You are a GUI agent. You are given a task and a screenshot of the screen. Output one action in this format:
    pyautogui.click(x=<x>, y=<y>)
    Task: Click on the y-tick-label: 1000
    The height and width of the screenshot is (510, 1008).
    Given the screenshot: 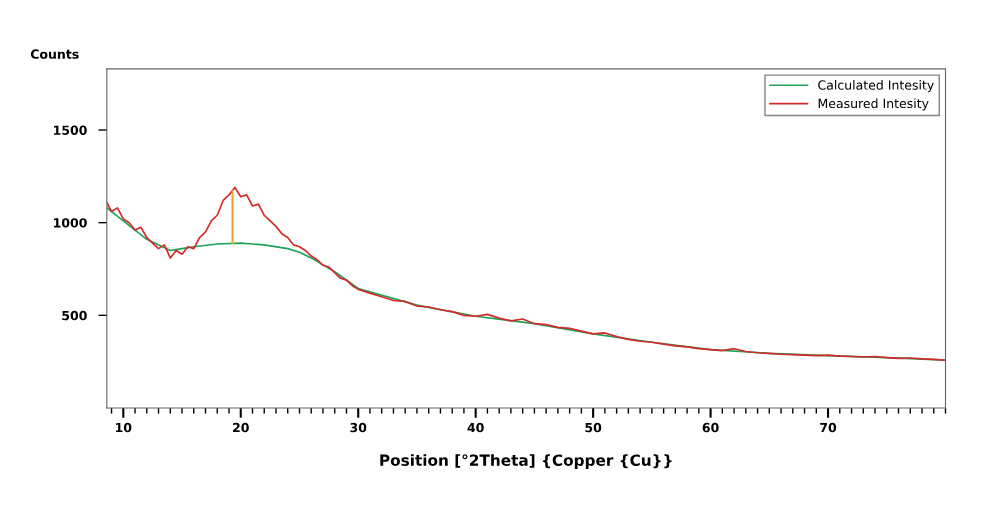 What is the action you would take?
    pyautogui.click(x=70, y=223)
    